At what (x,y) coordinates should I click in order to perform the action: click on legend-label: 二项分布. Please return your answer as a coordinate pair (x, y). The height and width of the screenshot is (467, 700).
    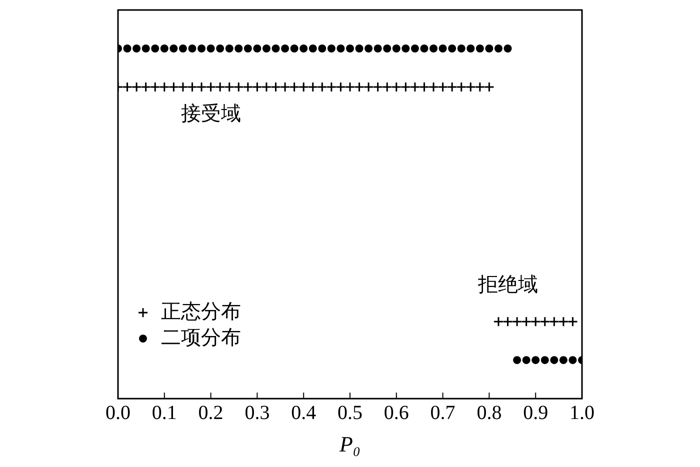
    Looking at the image, I should click on (201, 337).